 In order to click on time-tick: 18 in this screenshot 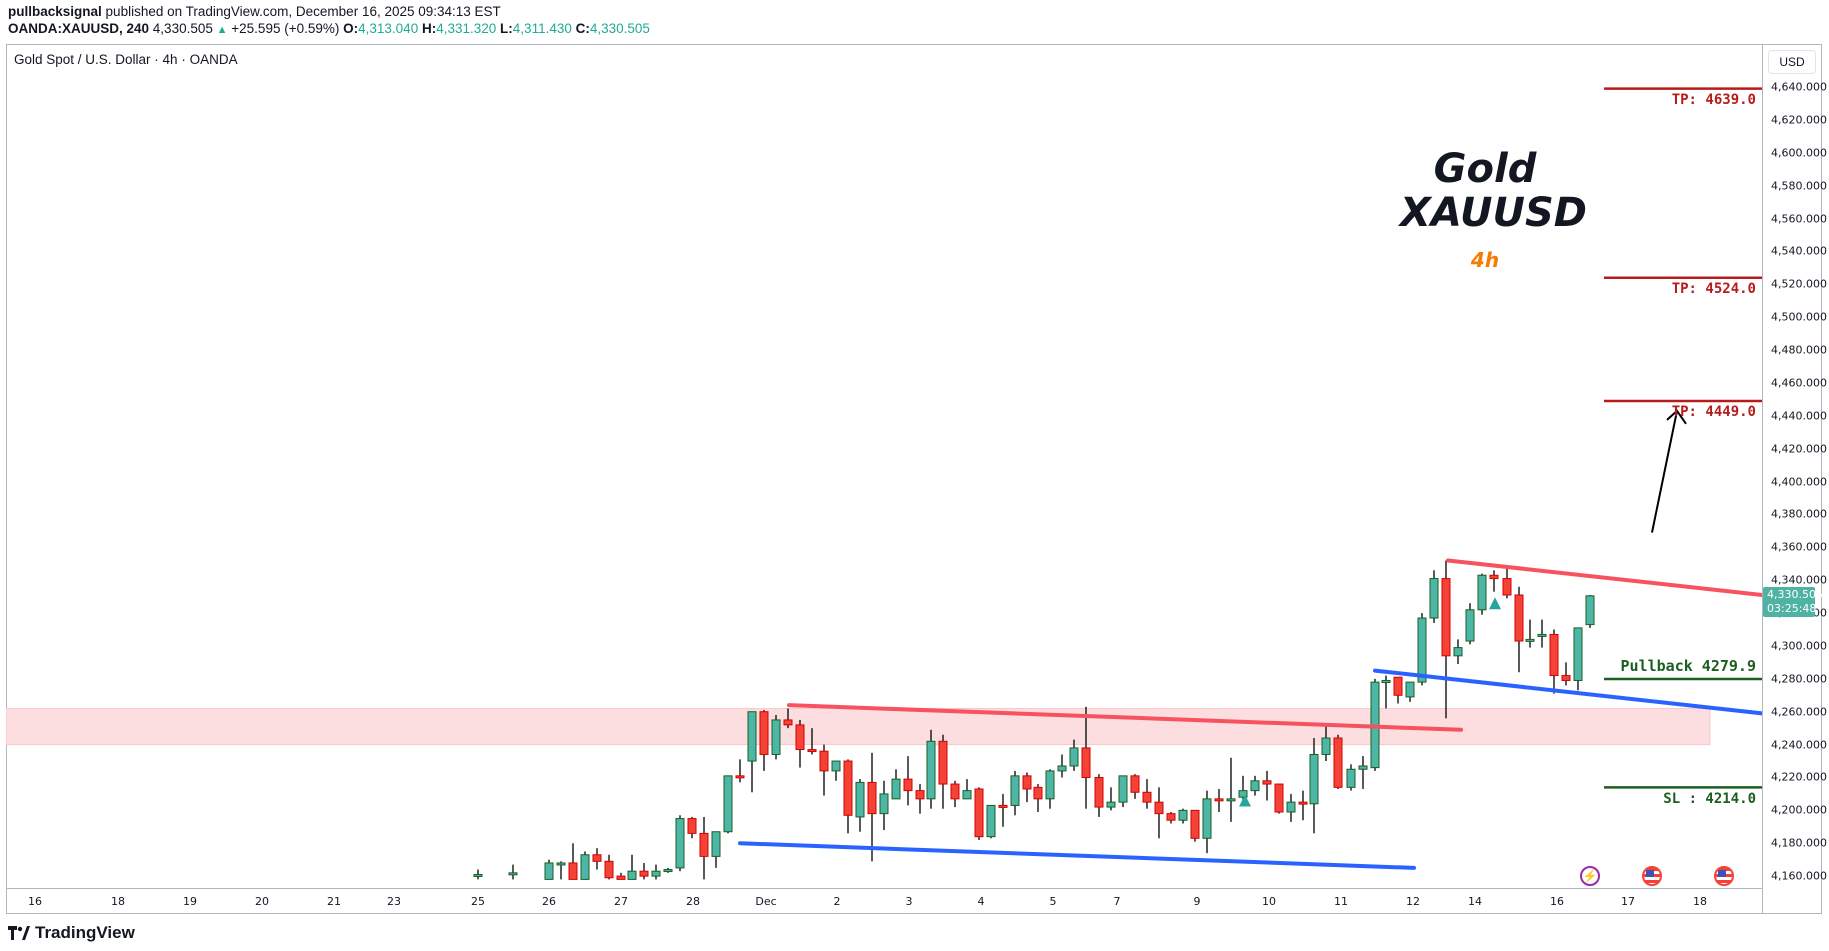, I will do `click(1700, 901)`.